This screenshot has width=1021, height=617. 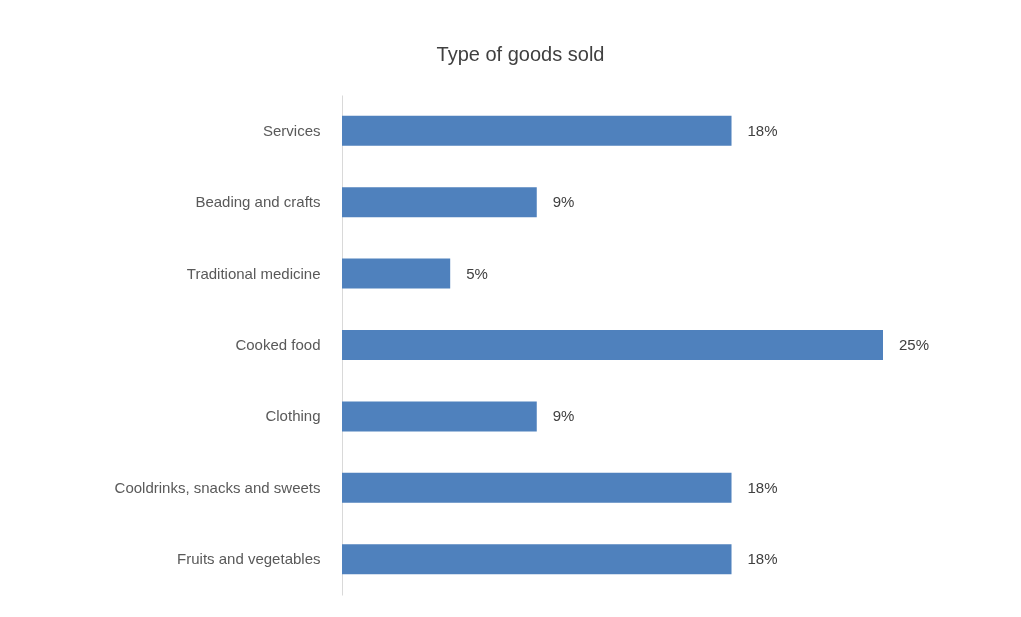 I want to click on y-tick-label: Cooked food, so click(x=278, y=344).